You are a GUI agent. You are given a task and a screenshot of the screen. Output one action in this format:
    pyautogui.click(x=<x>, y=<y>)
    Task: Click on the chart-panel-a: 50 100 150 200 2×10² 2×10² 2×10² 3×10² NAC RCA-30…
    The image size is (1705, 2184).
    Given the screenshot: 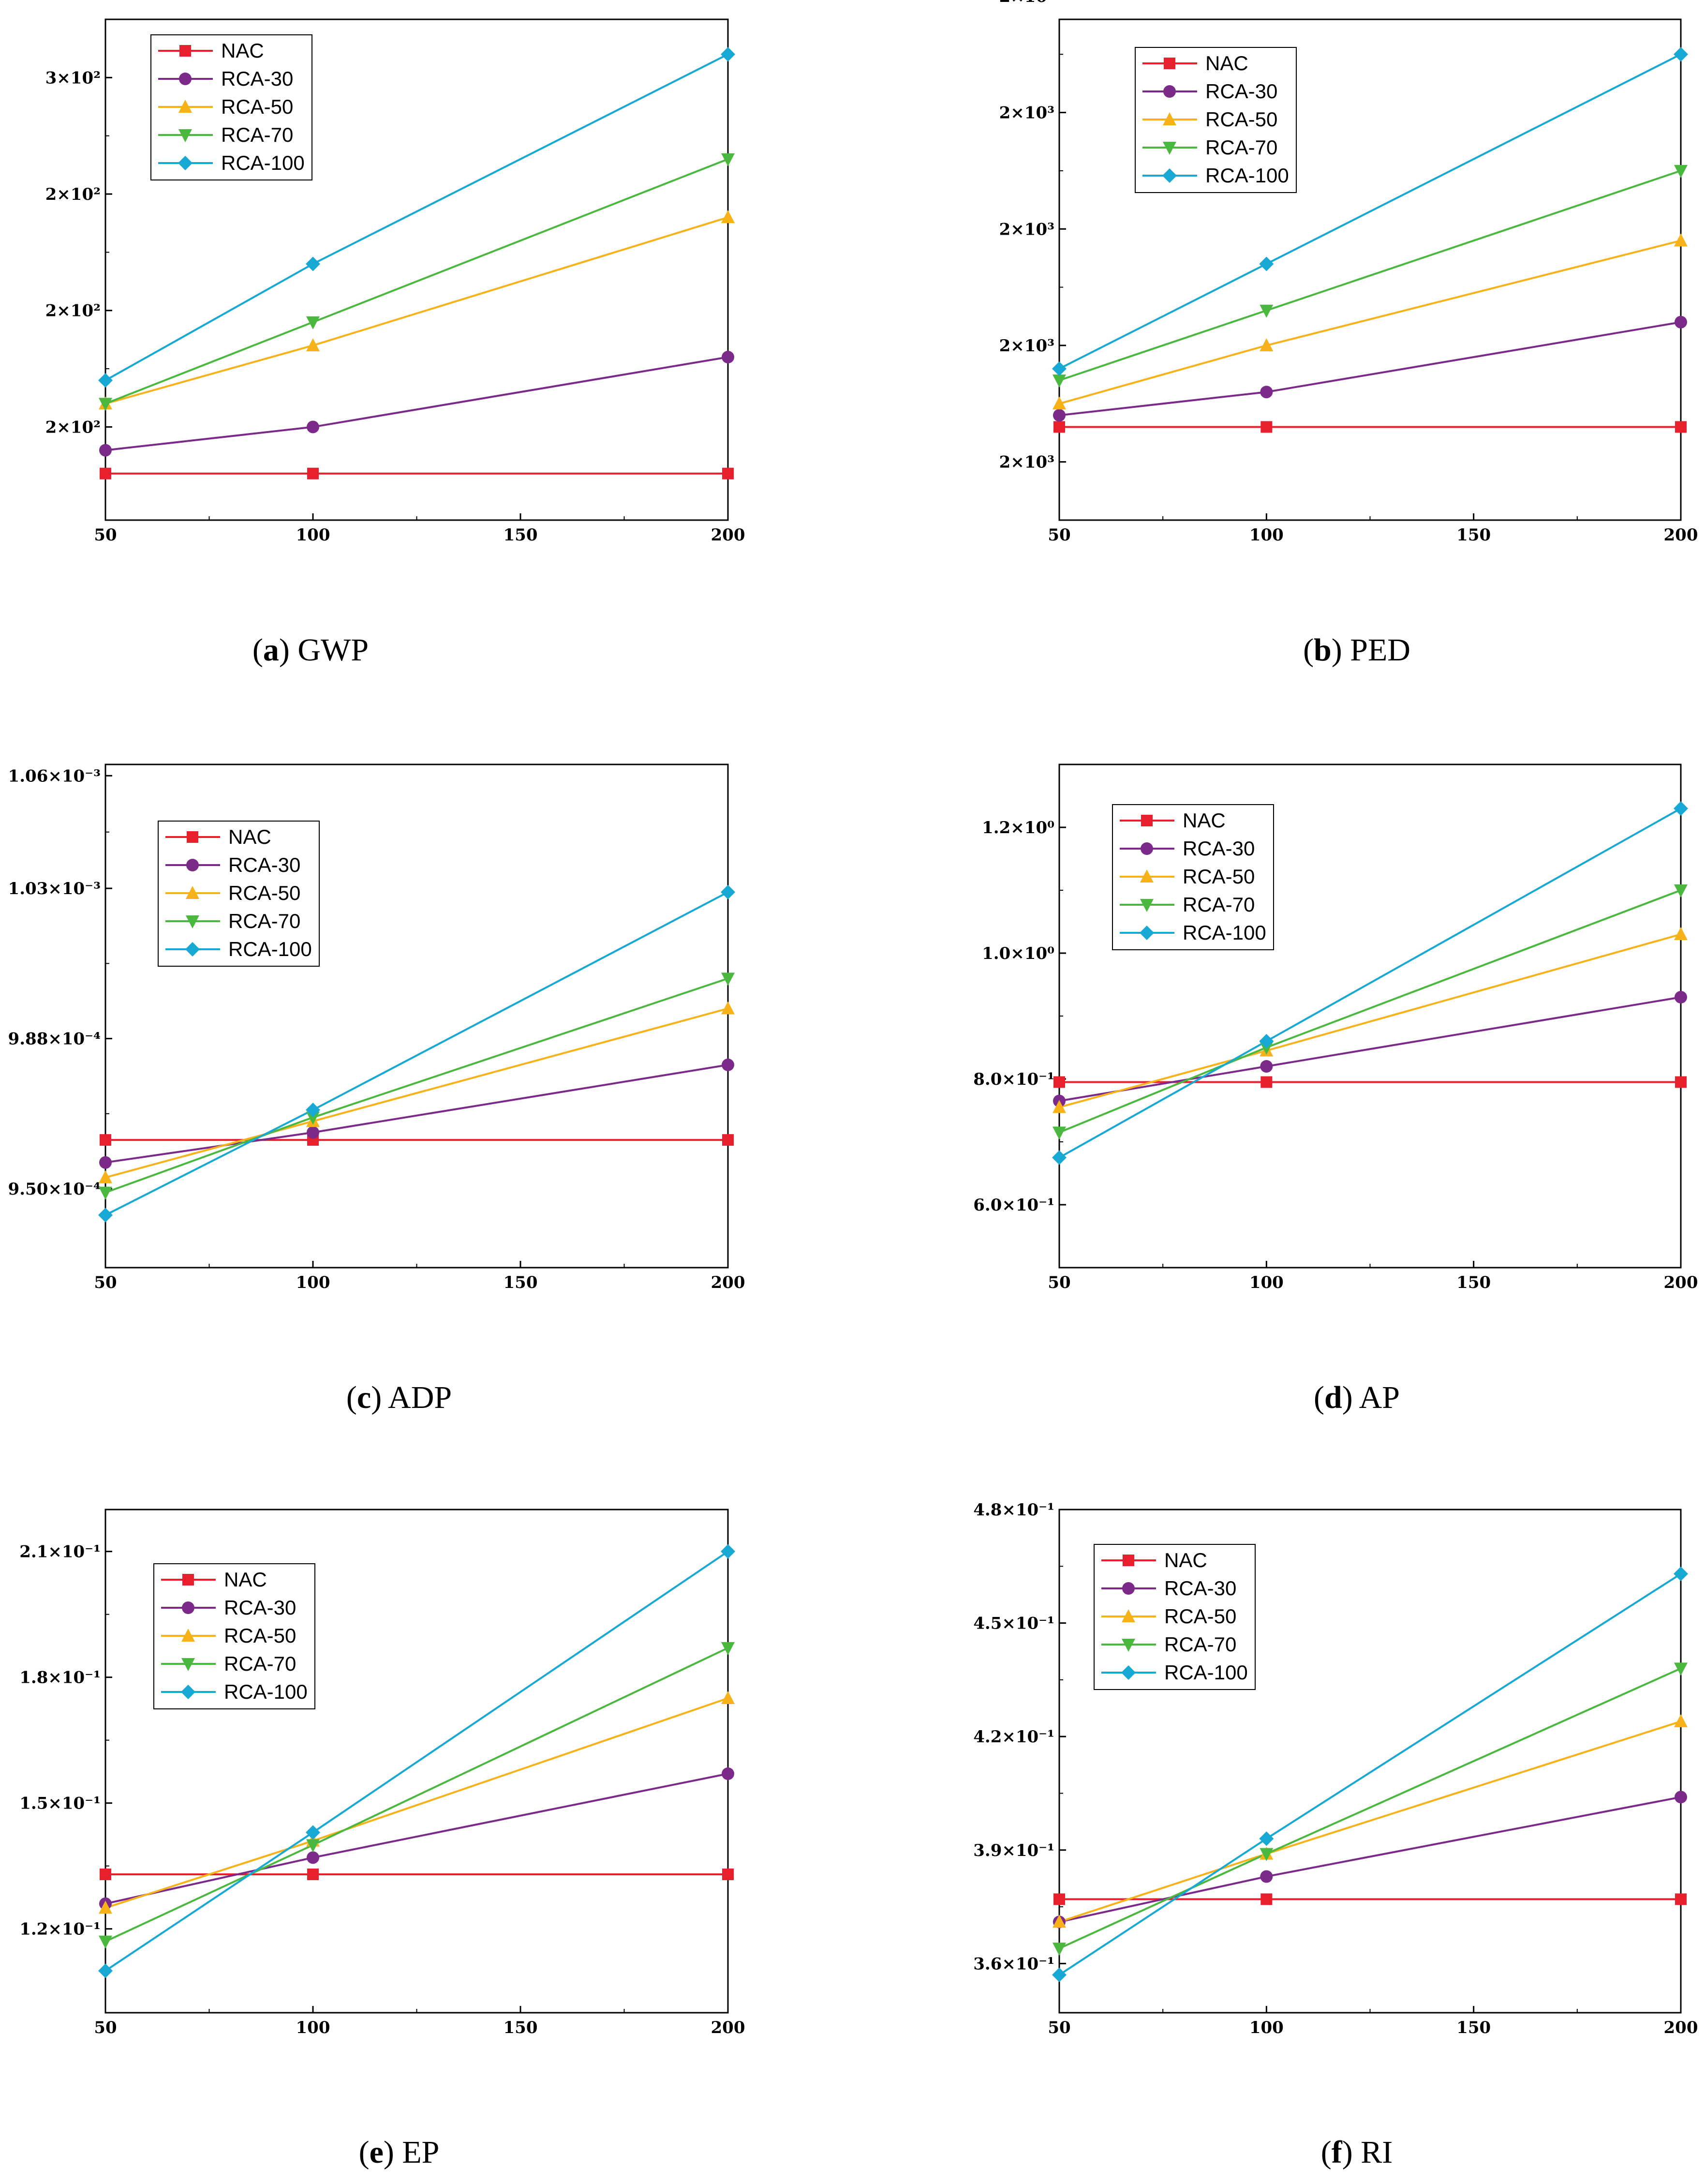 What is the action you would take?
    pyautogui.click(x=395, y=343)
    